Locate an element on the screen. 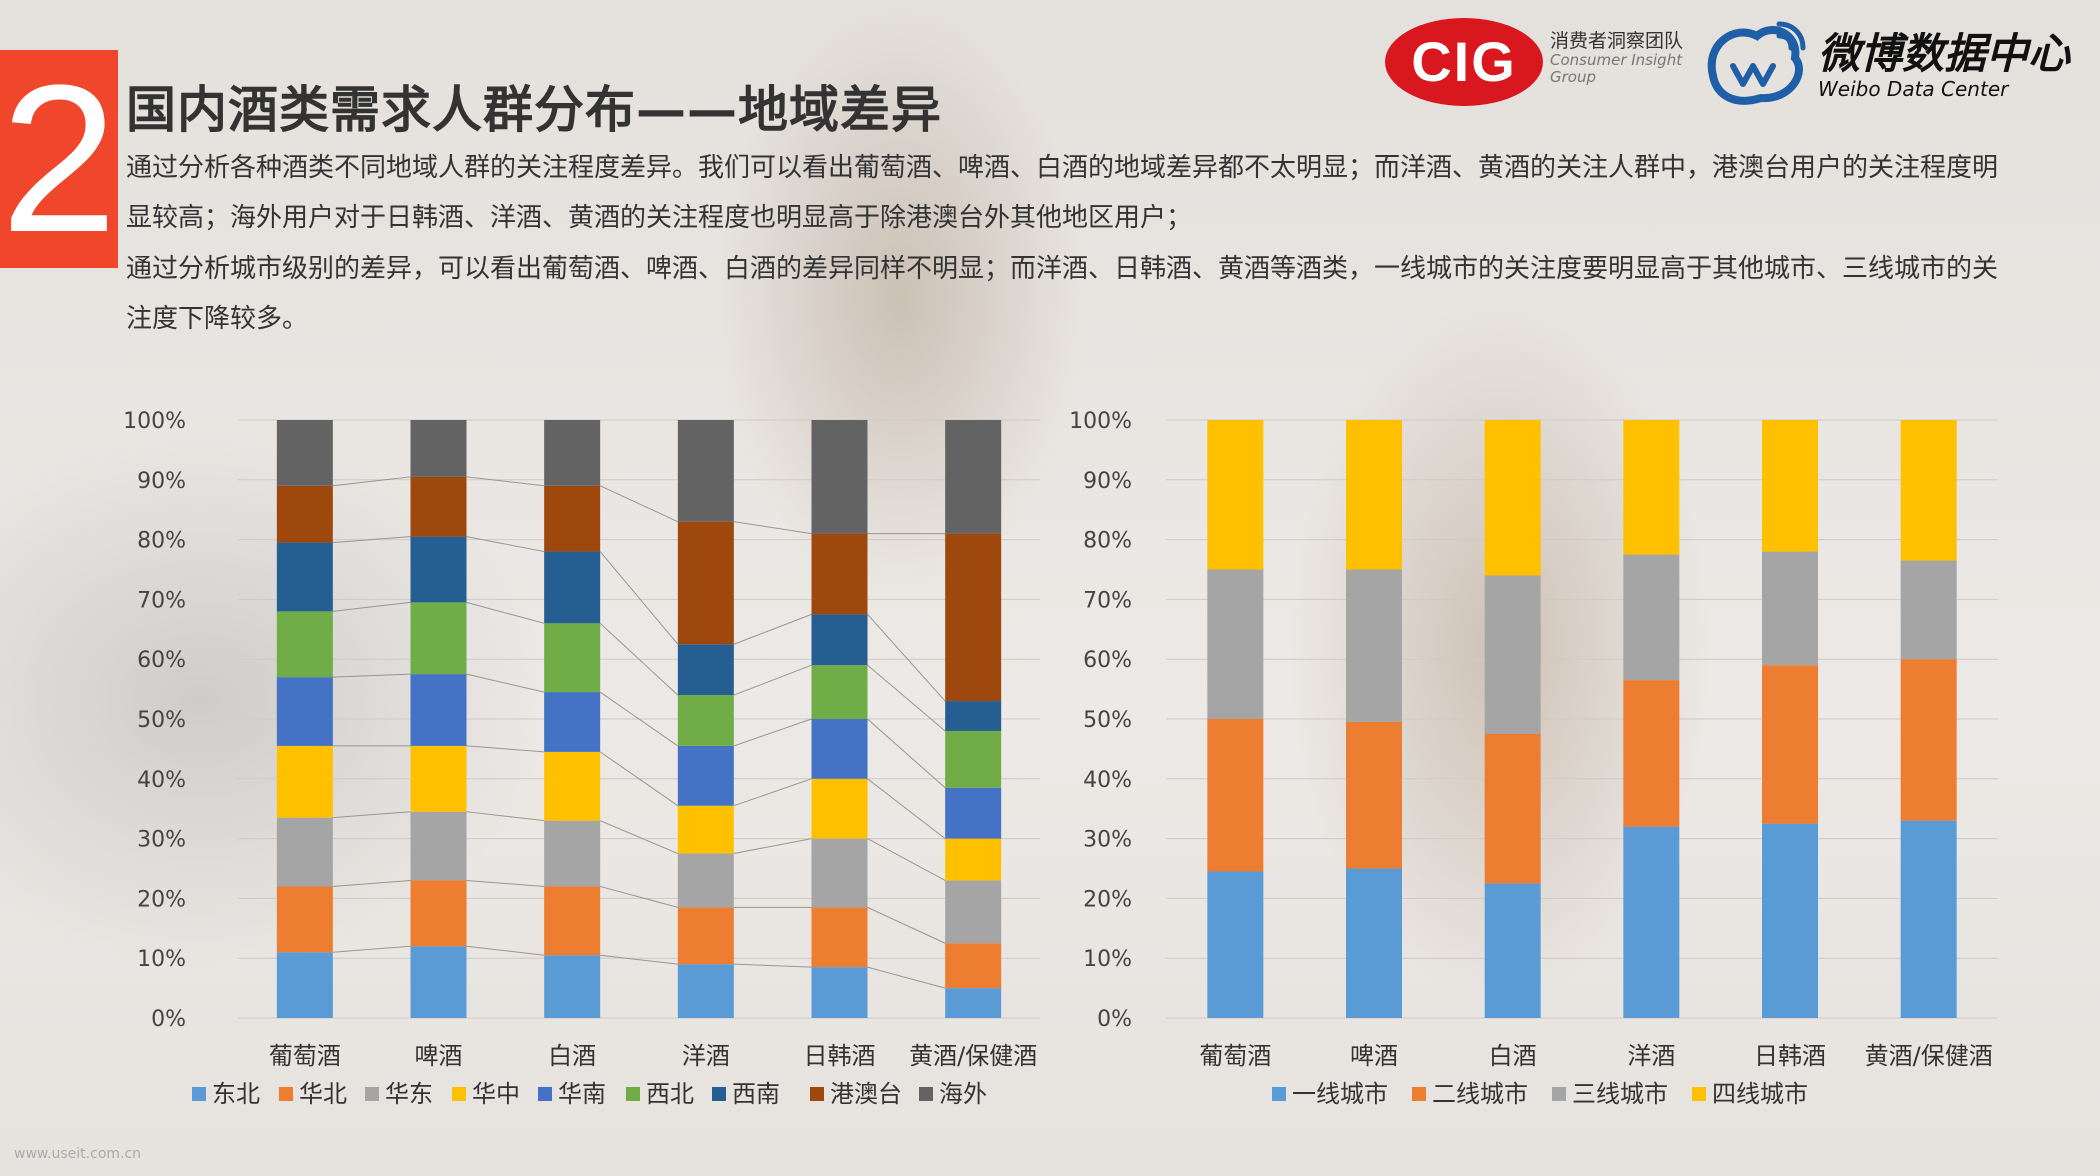 The width and height of the screenshot is (2100, 1176). legend-label: 华南 is located at coordinates (582, 1094).